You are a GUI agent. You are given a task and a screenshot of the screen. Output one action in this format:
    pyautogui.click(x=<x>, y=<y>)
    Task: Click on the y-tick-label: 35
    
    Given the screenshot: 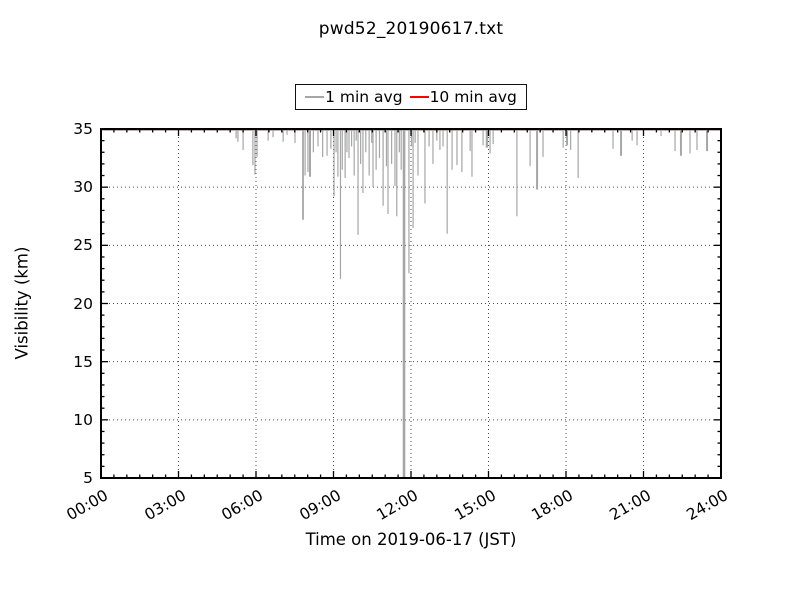 What is the action you would take?
    pyautogui.click(x=83, y=129)
    